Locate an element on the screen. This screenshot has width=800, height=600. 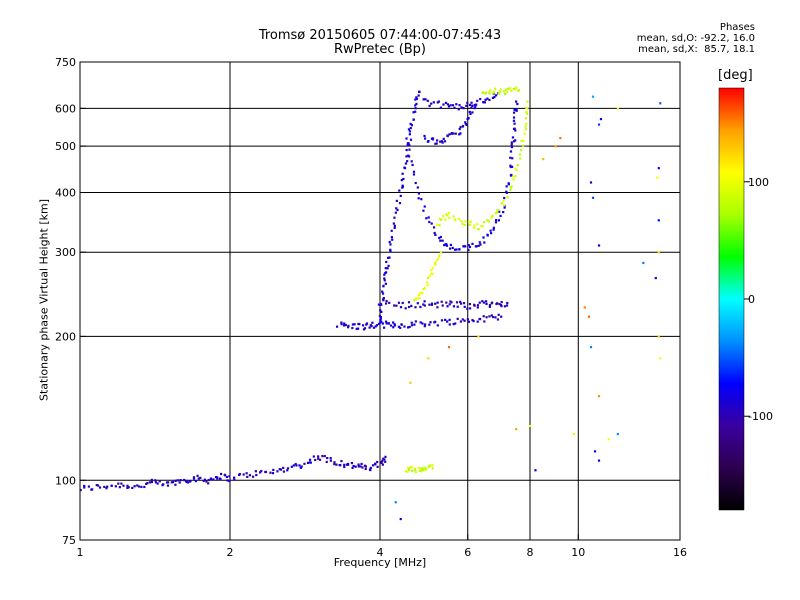
x-axis-ticks: 1 2 4 6 8 10 16 is located at coordinates (382, 546).